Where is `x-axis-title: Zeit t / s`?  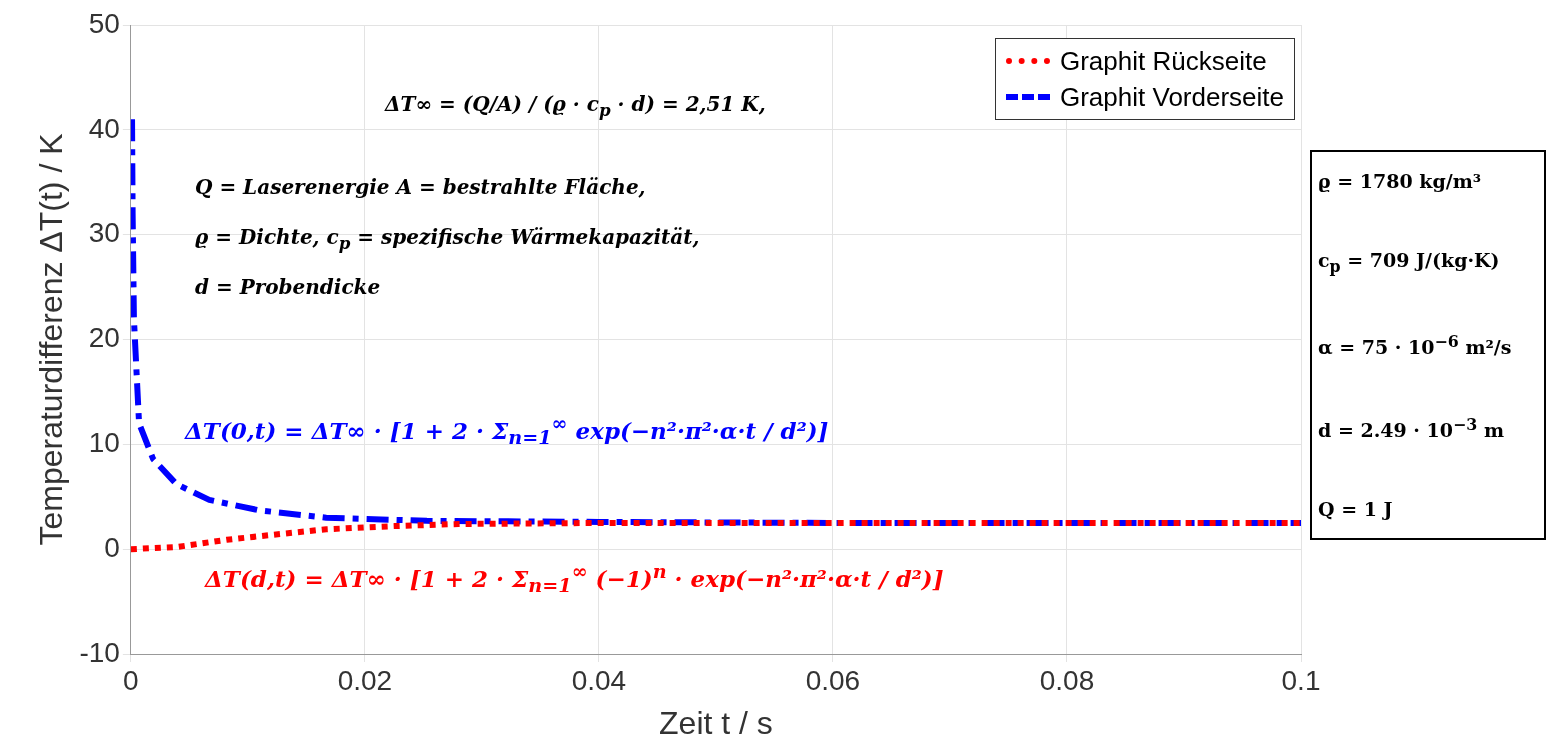 x-axis-title: Zeit t / s is located at coordinates (716, 722).